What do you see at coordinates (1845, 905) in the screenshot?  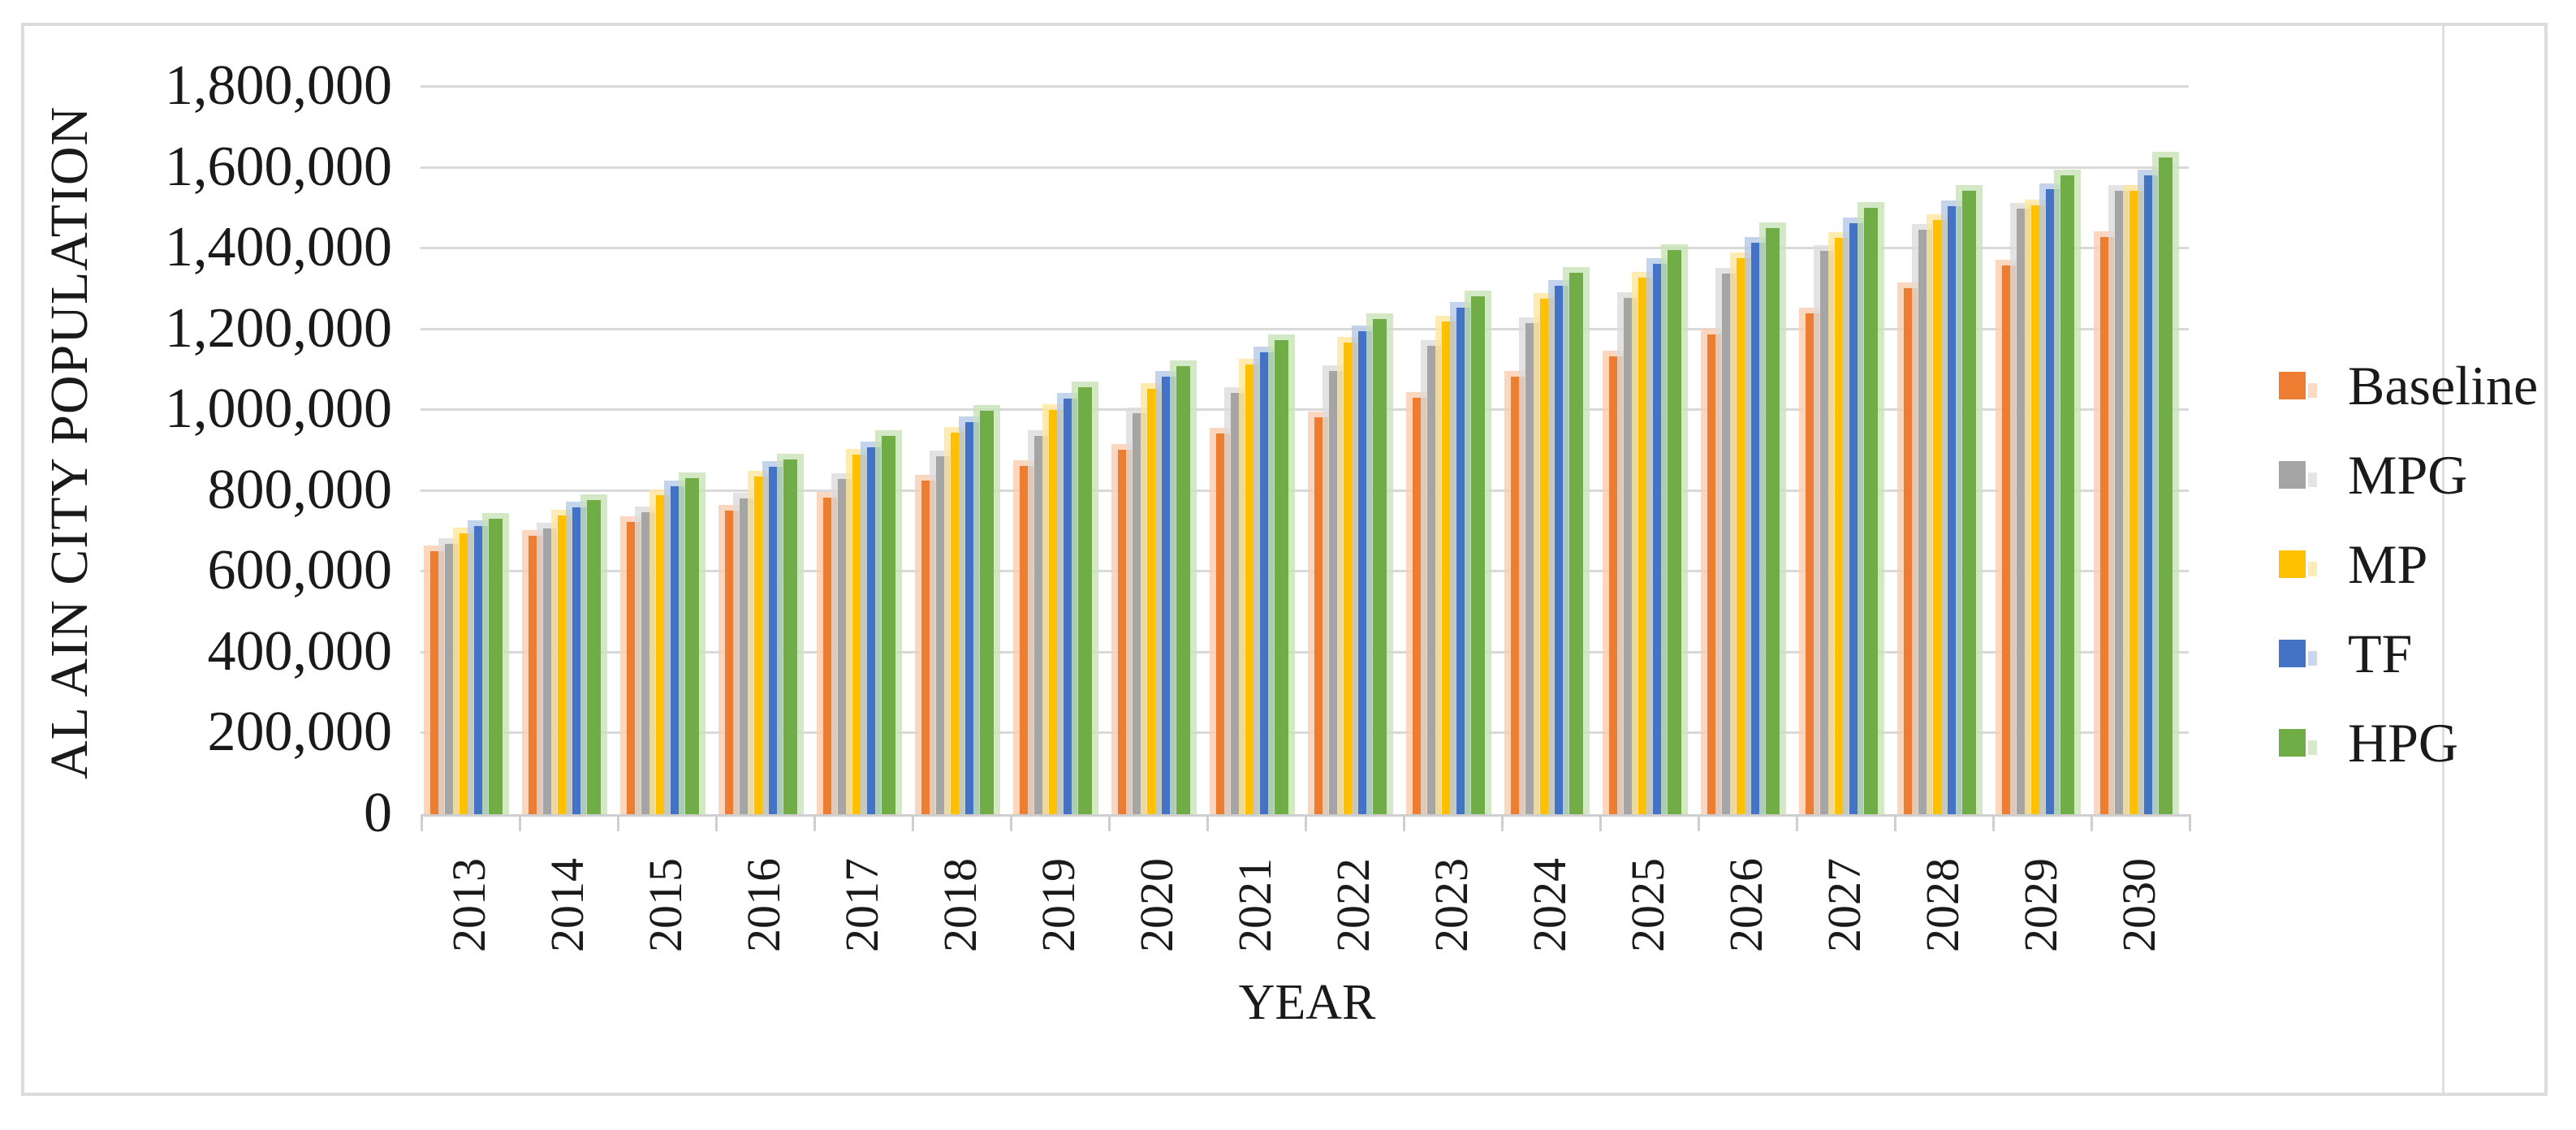 I see `x-axis-tick-label: 2027` at bounding box center [1845, 905].